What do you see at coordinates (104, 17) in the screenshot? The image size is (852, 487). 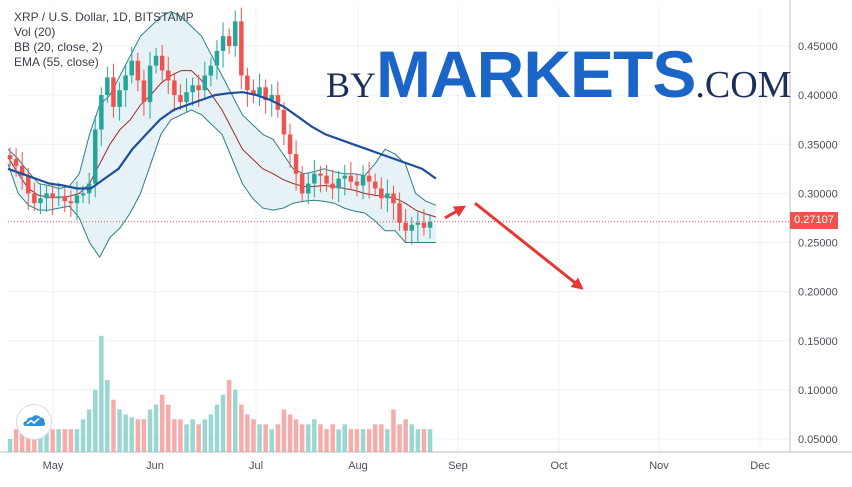 I see `symbol-title: XRP / U.S. Dollar, 1D, BITSTAMP` at bounding box center [104, 17].